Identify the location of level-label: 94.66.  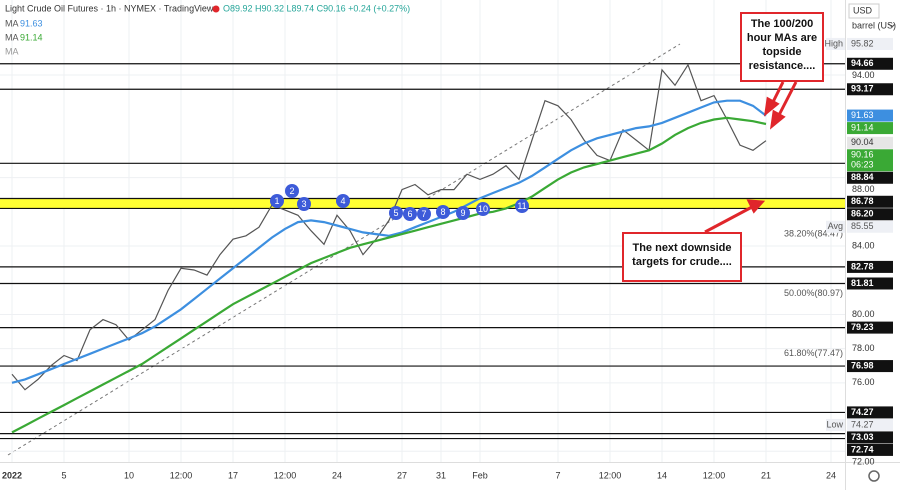
(862, 63).